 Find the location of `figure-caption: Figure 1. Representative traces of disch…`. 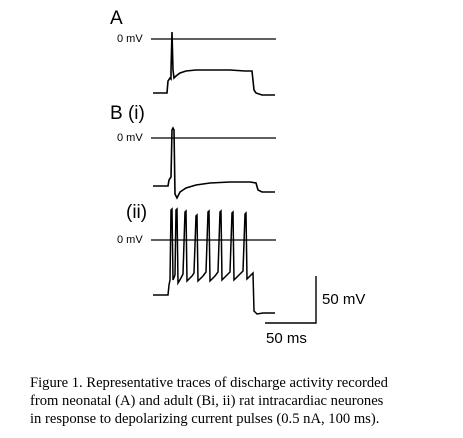

figure-caption: Figure 1. Representative traces of disch… is located at coordinates (242, 401).